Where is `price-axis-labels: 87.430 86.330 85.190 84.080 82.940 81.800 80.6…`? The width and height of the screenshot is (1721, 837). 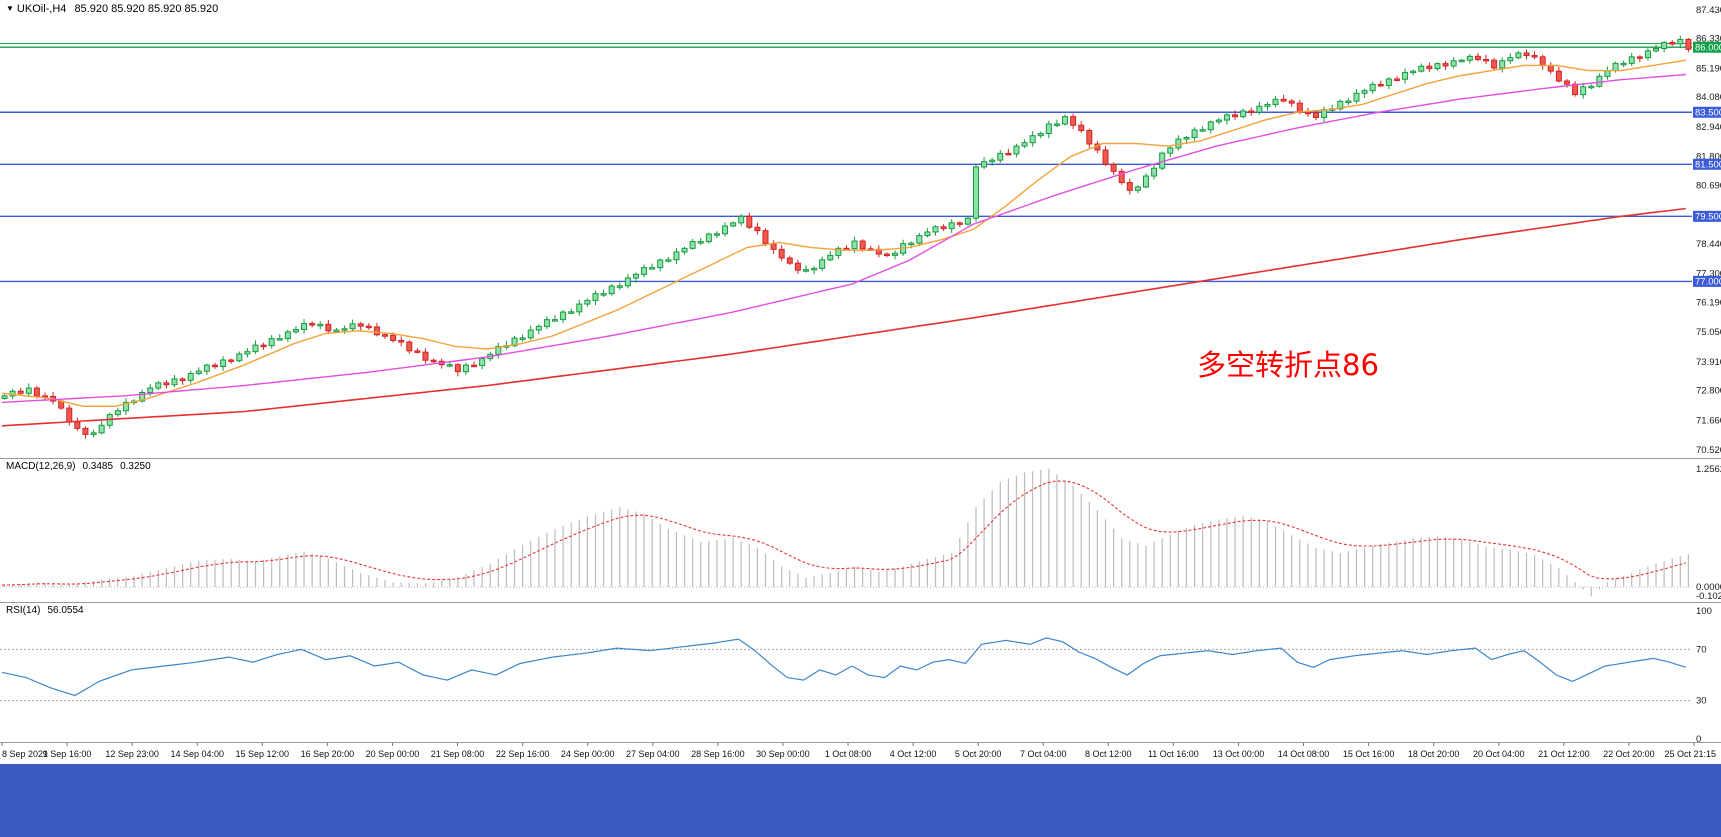
price-axis-labels: 87.430 86.330 85.190 84.080 82.940 81.800 80.6… is located at coordinates (1708, 230).